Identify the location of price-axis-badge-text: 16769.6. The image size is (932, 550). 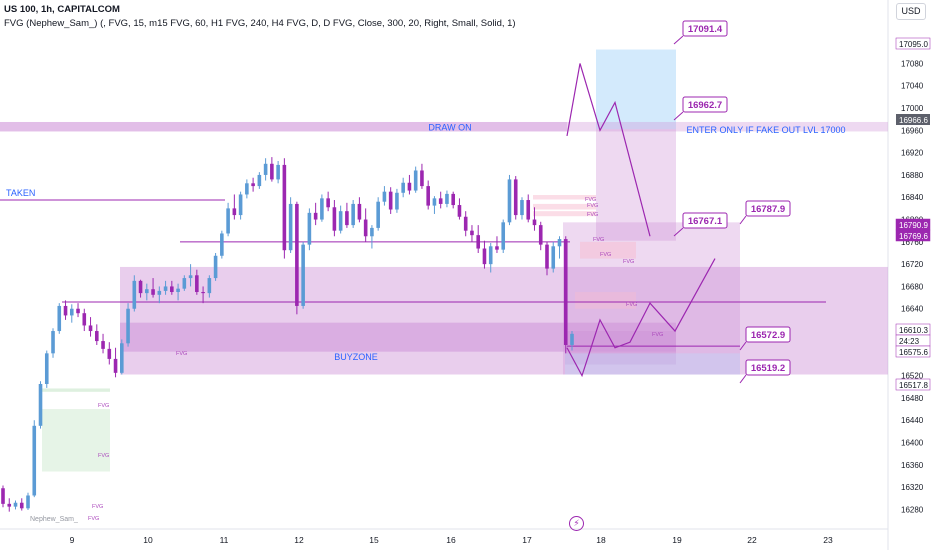
(913, 236).